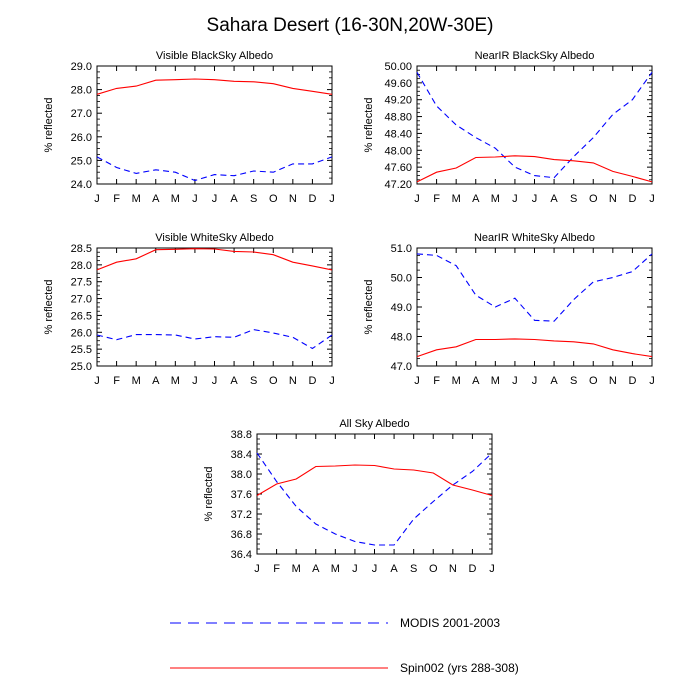 This screenshot has width=700, height=700. Describe the element at coordinates (344, 645) in the screenshot. I see `legend: MODIS 2001-2003 Spin002 (yrs 288-308)` at that location.